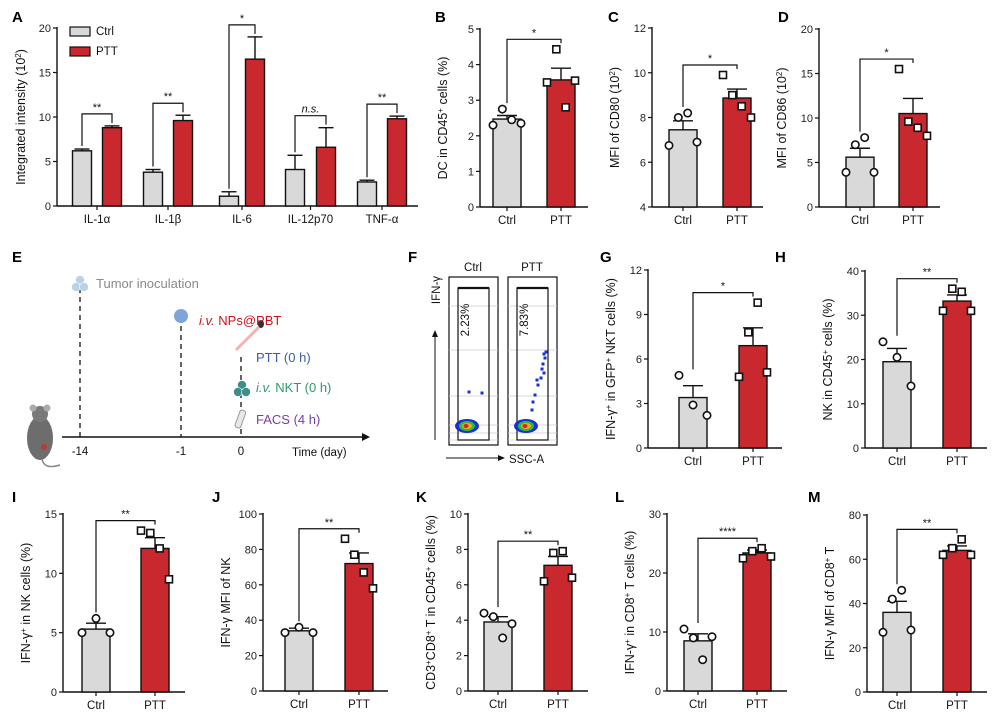 The image size is (1000, 727). I want to click on mouse-tail, so click(51, 463).